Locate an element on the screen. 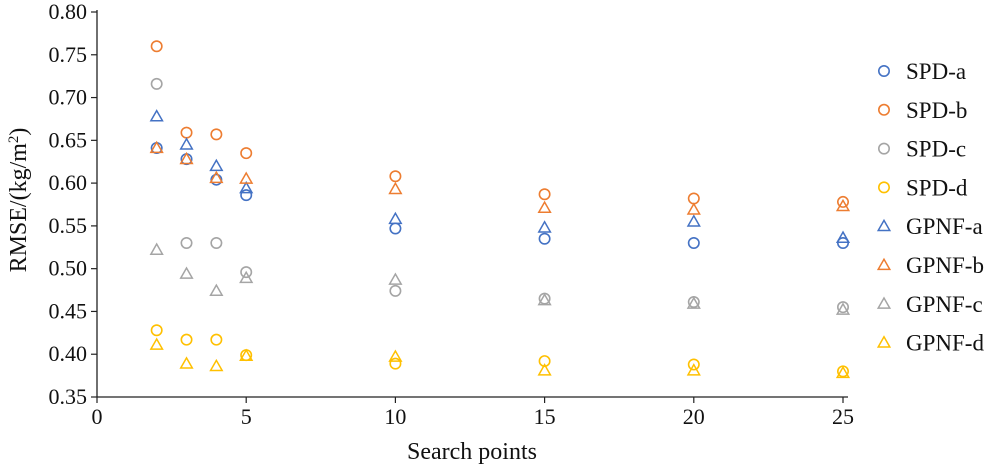 This screenshot has height=474, width=1000. y-tick-label: 0.75 is located at coordinates (68, 54).